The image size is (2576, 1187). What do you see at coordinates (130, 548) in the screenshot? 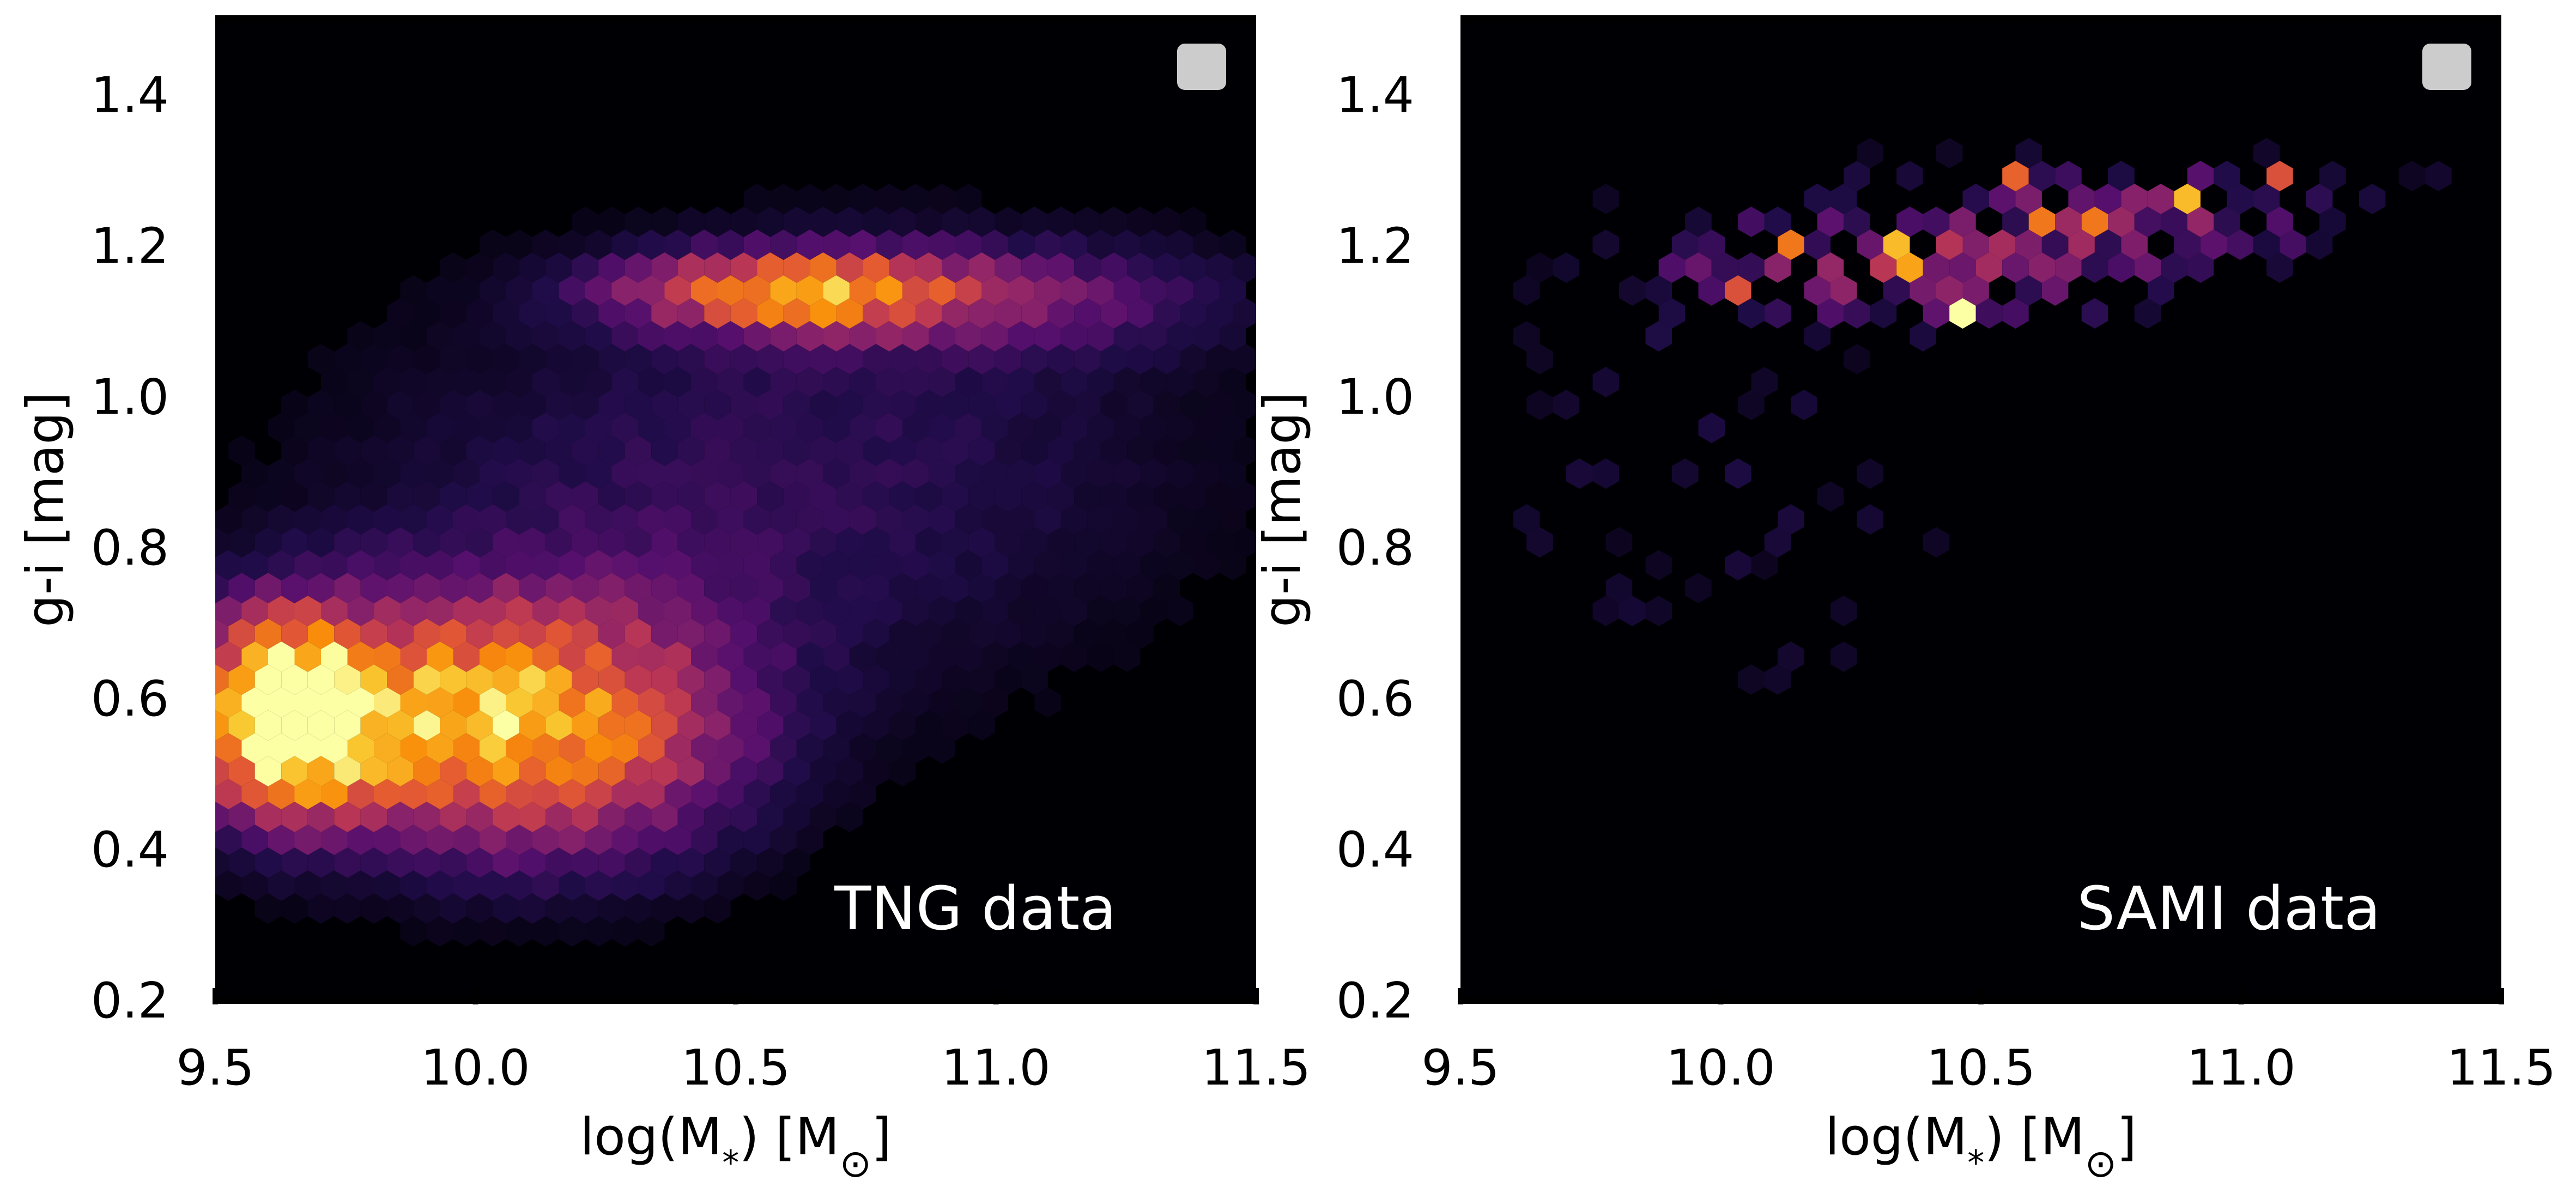
I see `y-tick-label: 0.8` at bounding box center [130, 548].